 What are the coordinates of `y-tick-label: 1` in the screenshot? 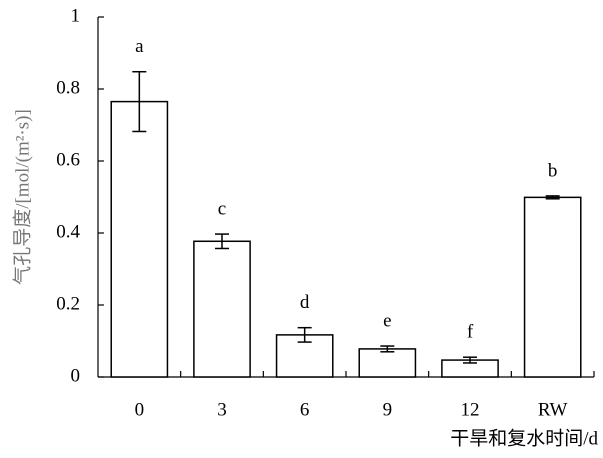 It's located at (76, 15).